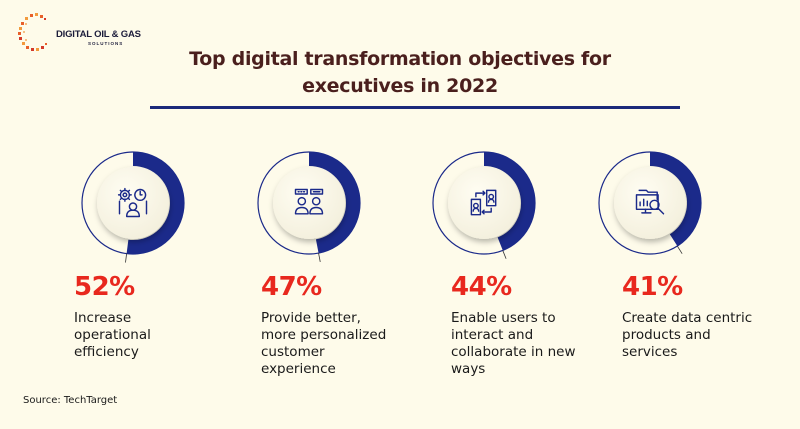 The height and width of the screenshot is (429, 800). Describe the element at coordinates (311, 318) in the screenshot. I see `desc-line: Provide better,` at that location.